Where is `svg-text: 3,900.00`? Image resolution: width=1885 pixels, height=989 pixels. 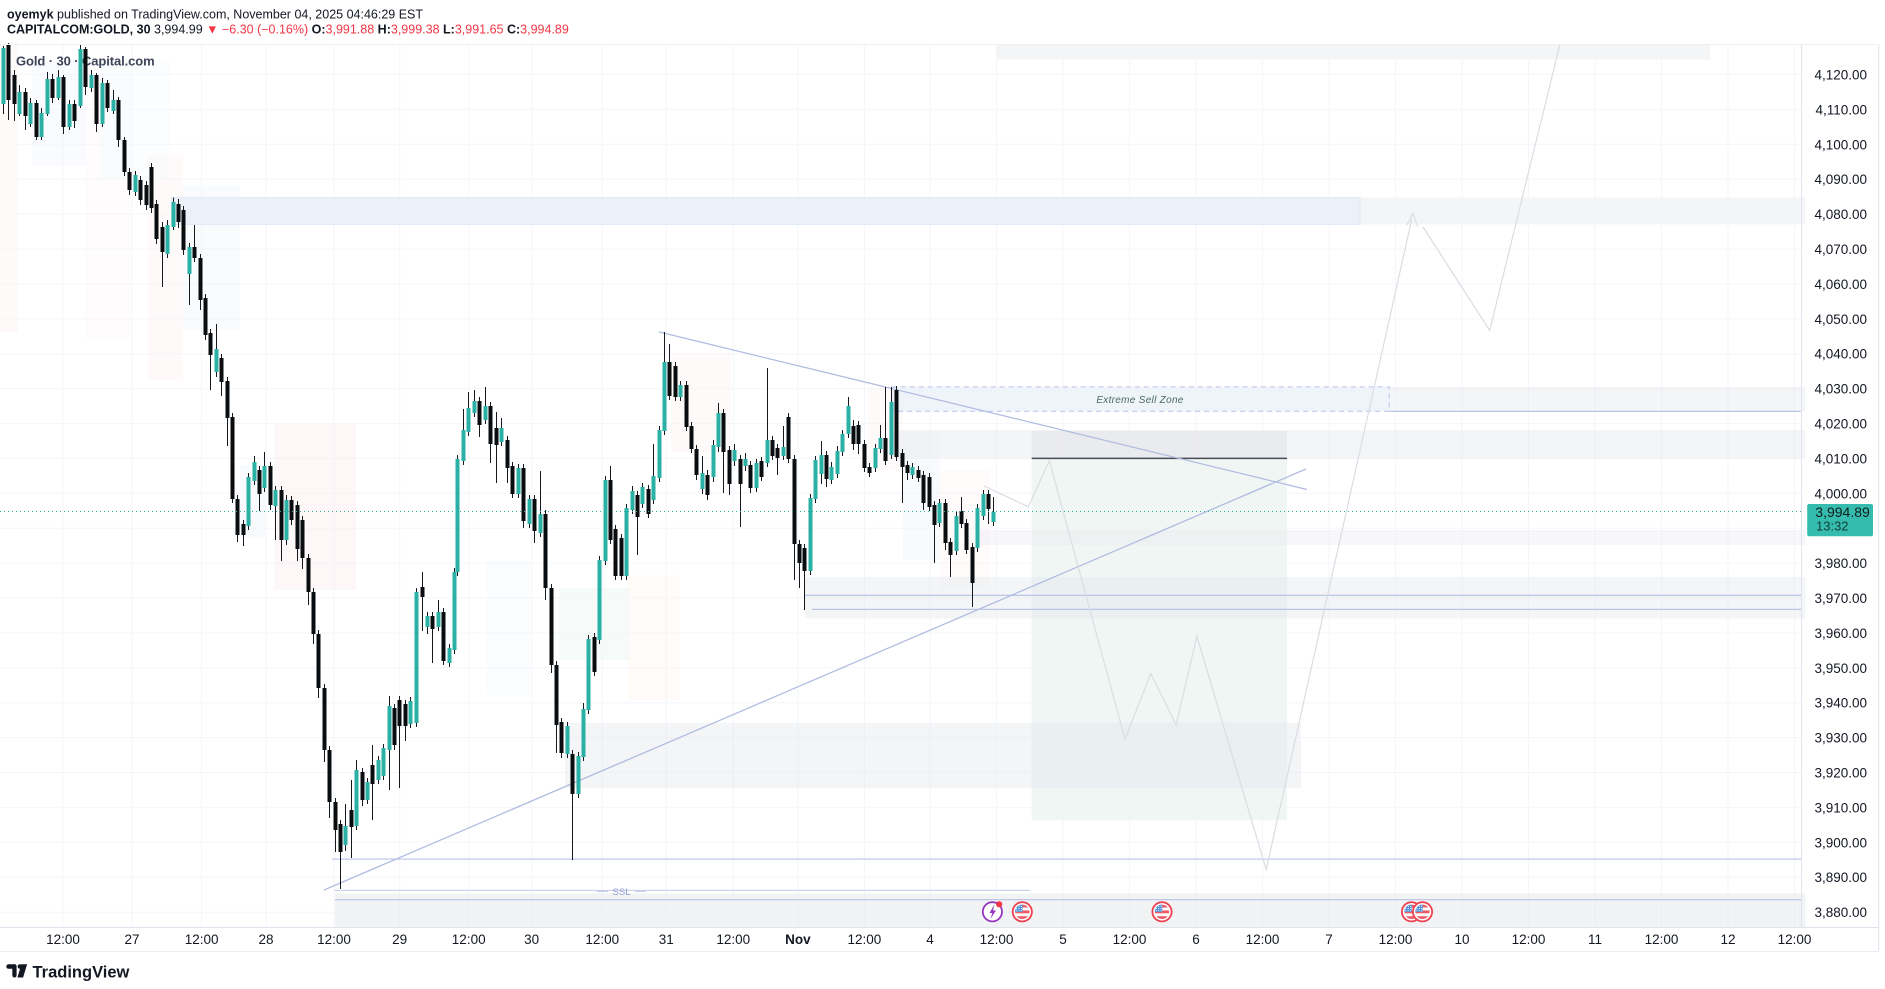 svg-text: 3,900.00 is located at coordinates (1840, 842).